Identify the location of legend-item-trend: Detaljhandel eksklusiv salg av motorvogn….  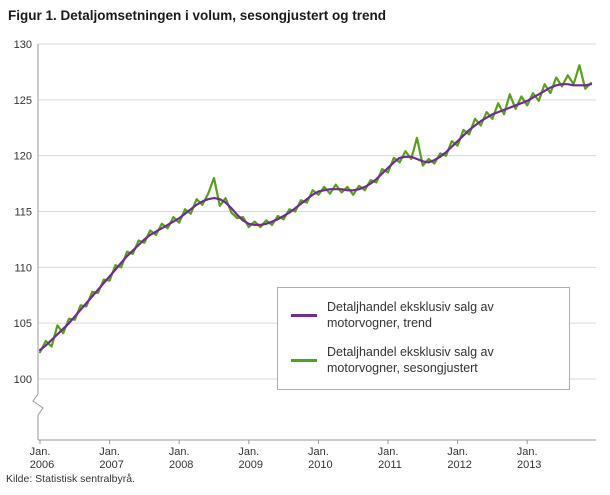
(425, 315).